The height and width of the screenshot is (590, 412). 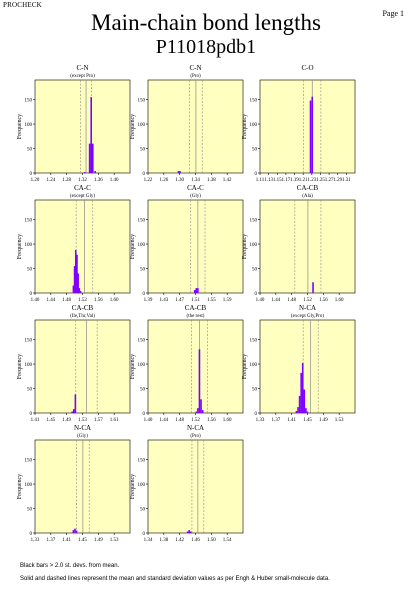 I want to click on x-tick-label: 1.27, so click(x=329, y=180).